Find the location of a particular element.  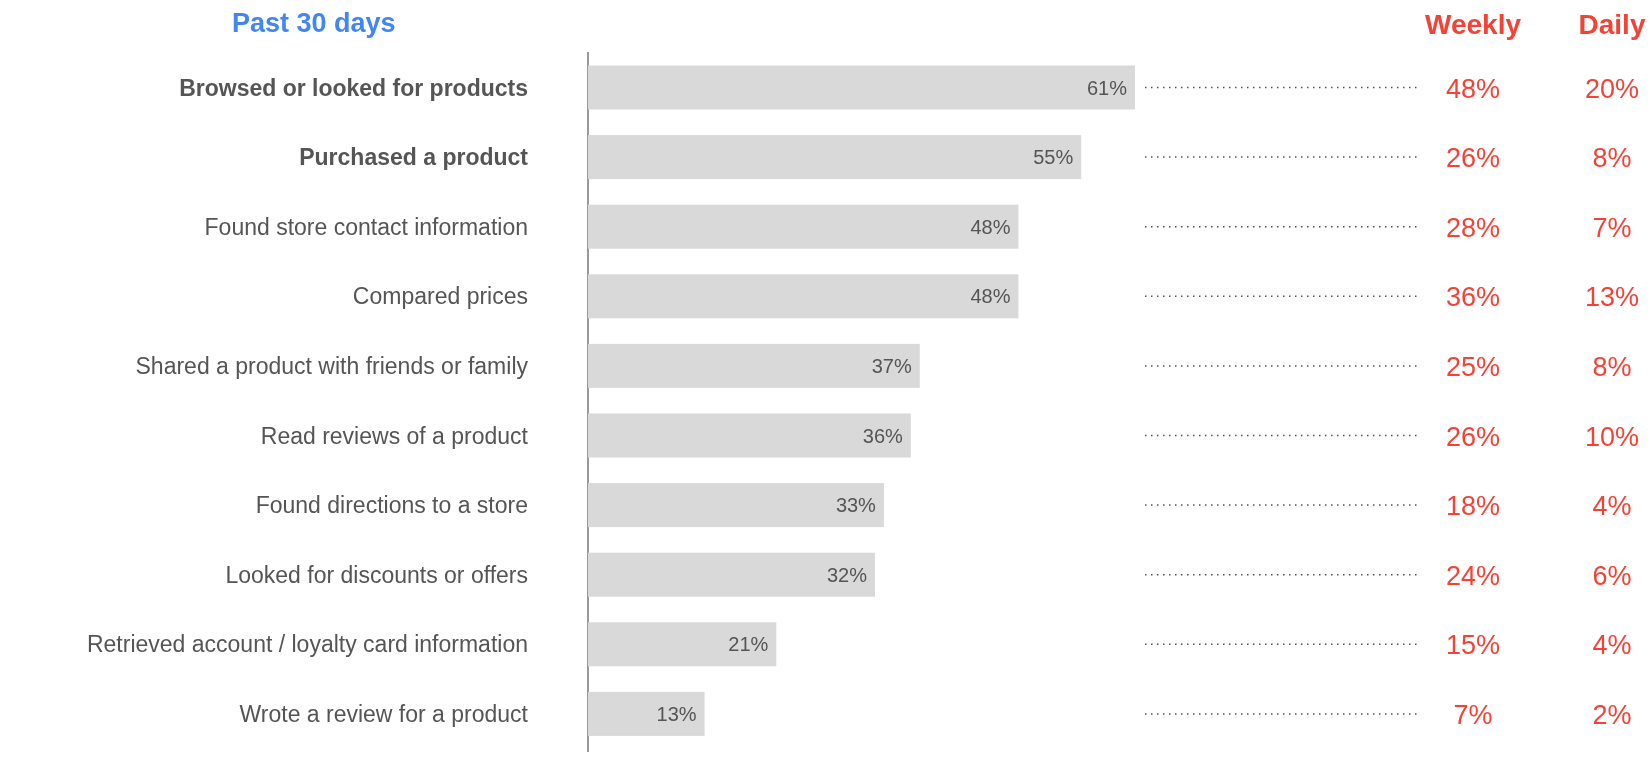

data-label: 2% is located at coordinates (1612, 714).